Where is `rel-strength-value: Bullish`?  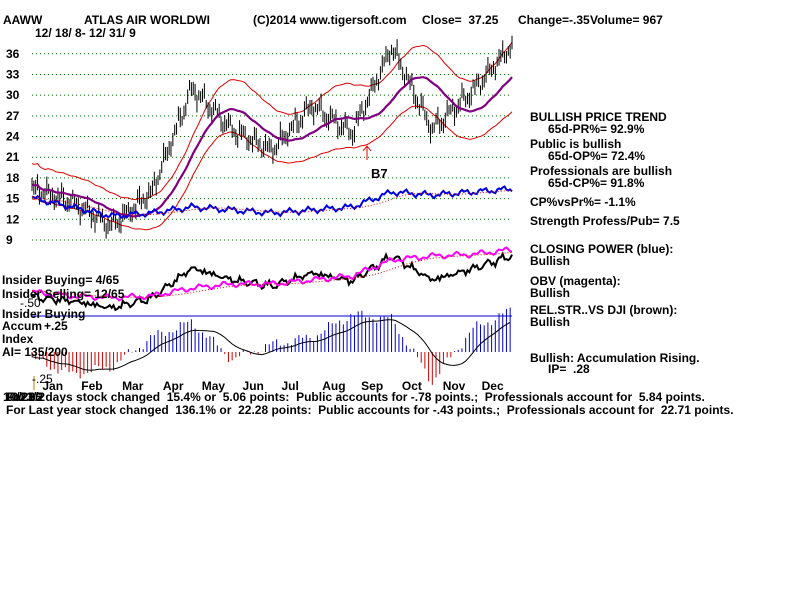
rel-strength-value: Bullish is located at coordinates (550, 322).